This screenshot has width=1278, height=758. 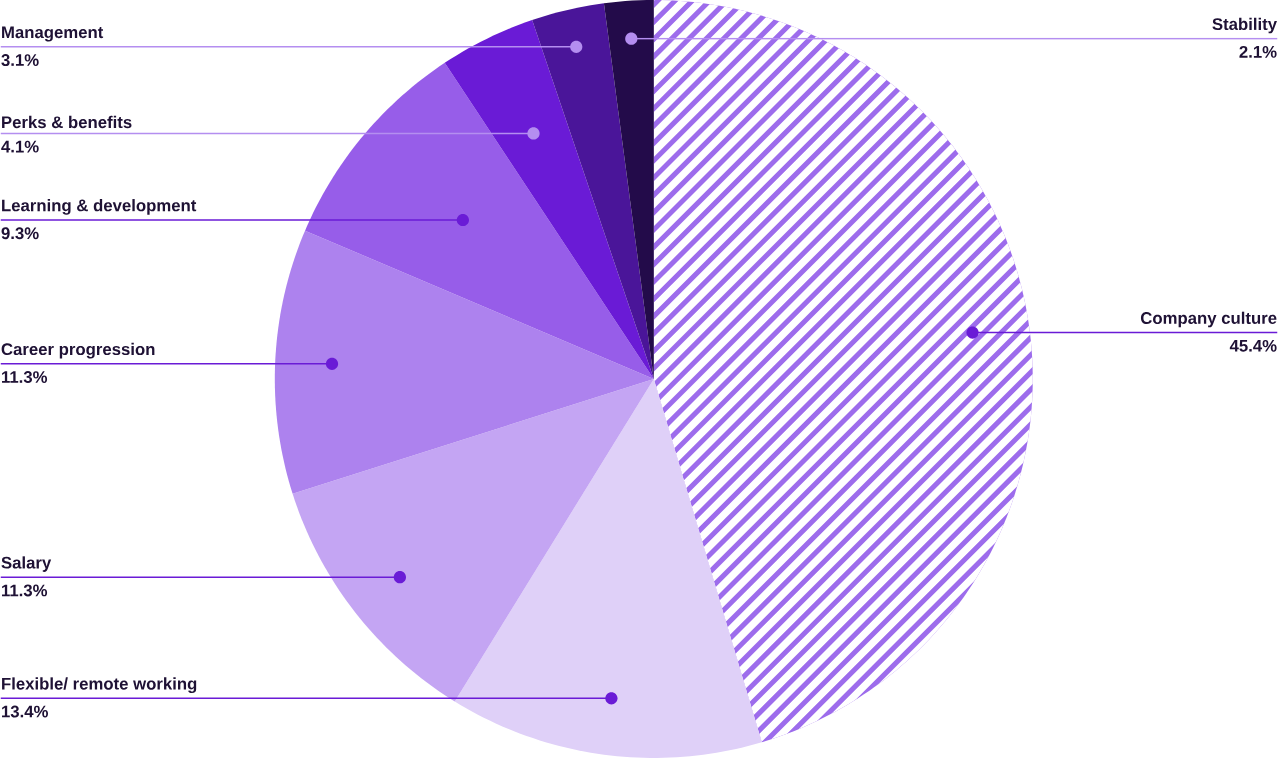 I want to click on slice-label: Company culture, so click(x=1208, y=319).